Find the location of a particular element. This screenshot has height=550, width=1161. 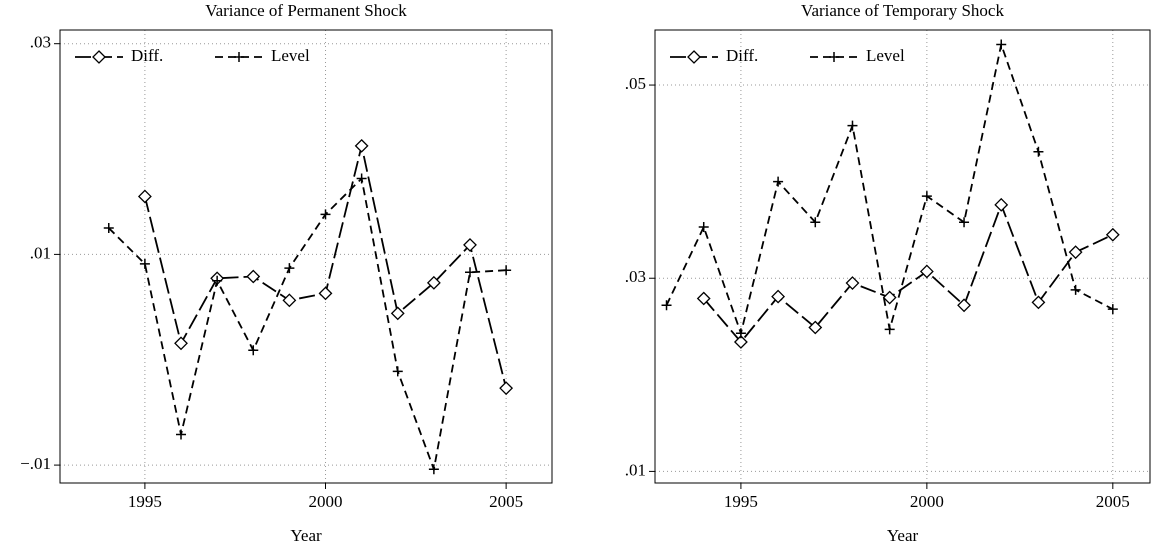

chart-title: Variance of Temporary Shock is located at coordinates (902, 10).